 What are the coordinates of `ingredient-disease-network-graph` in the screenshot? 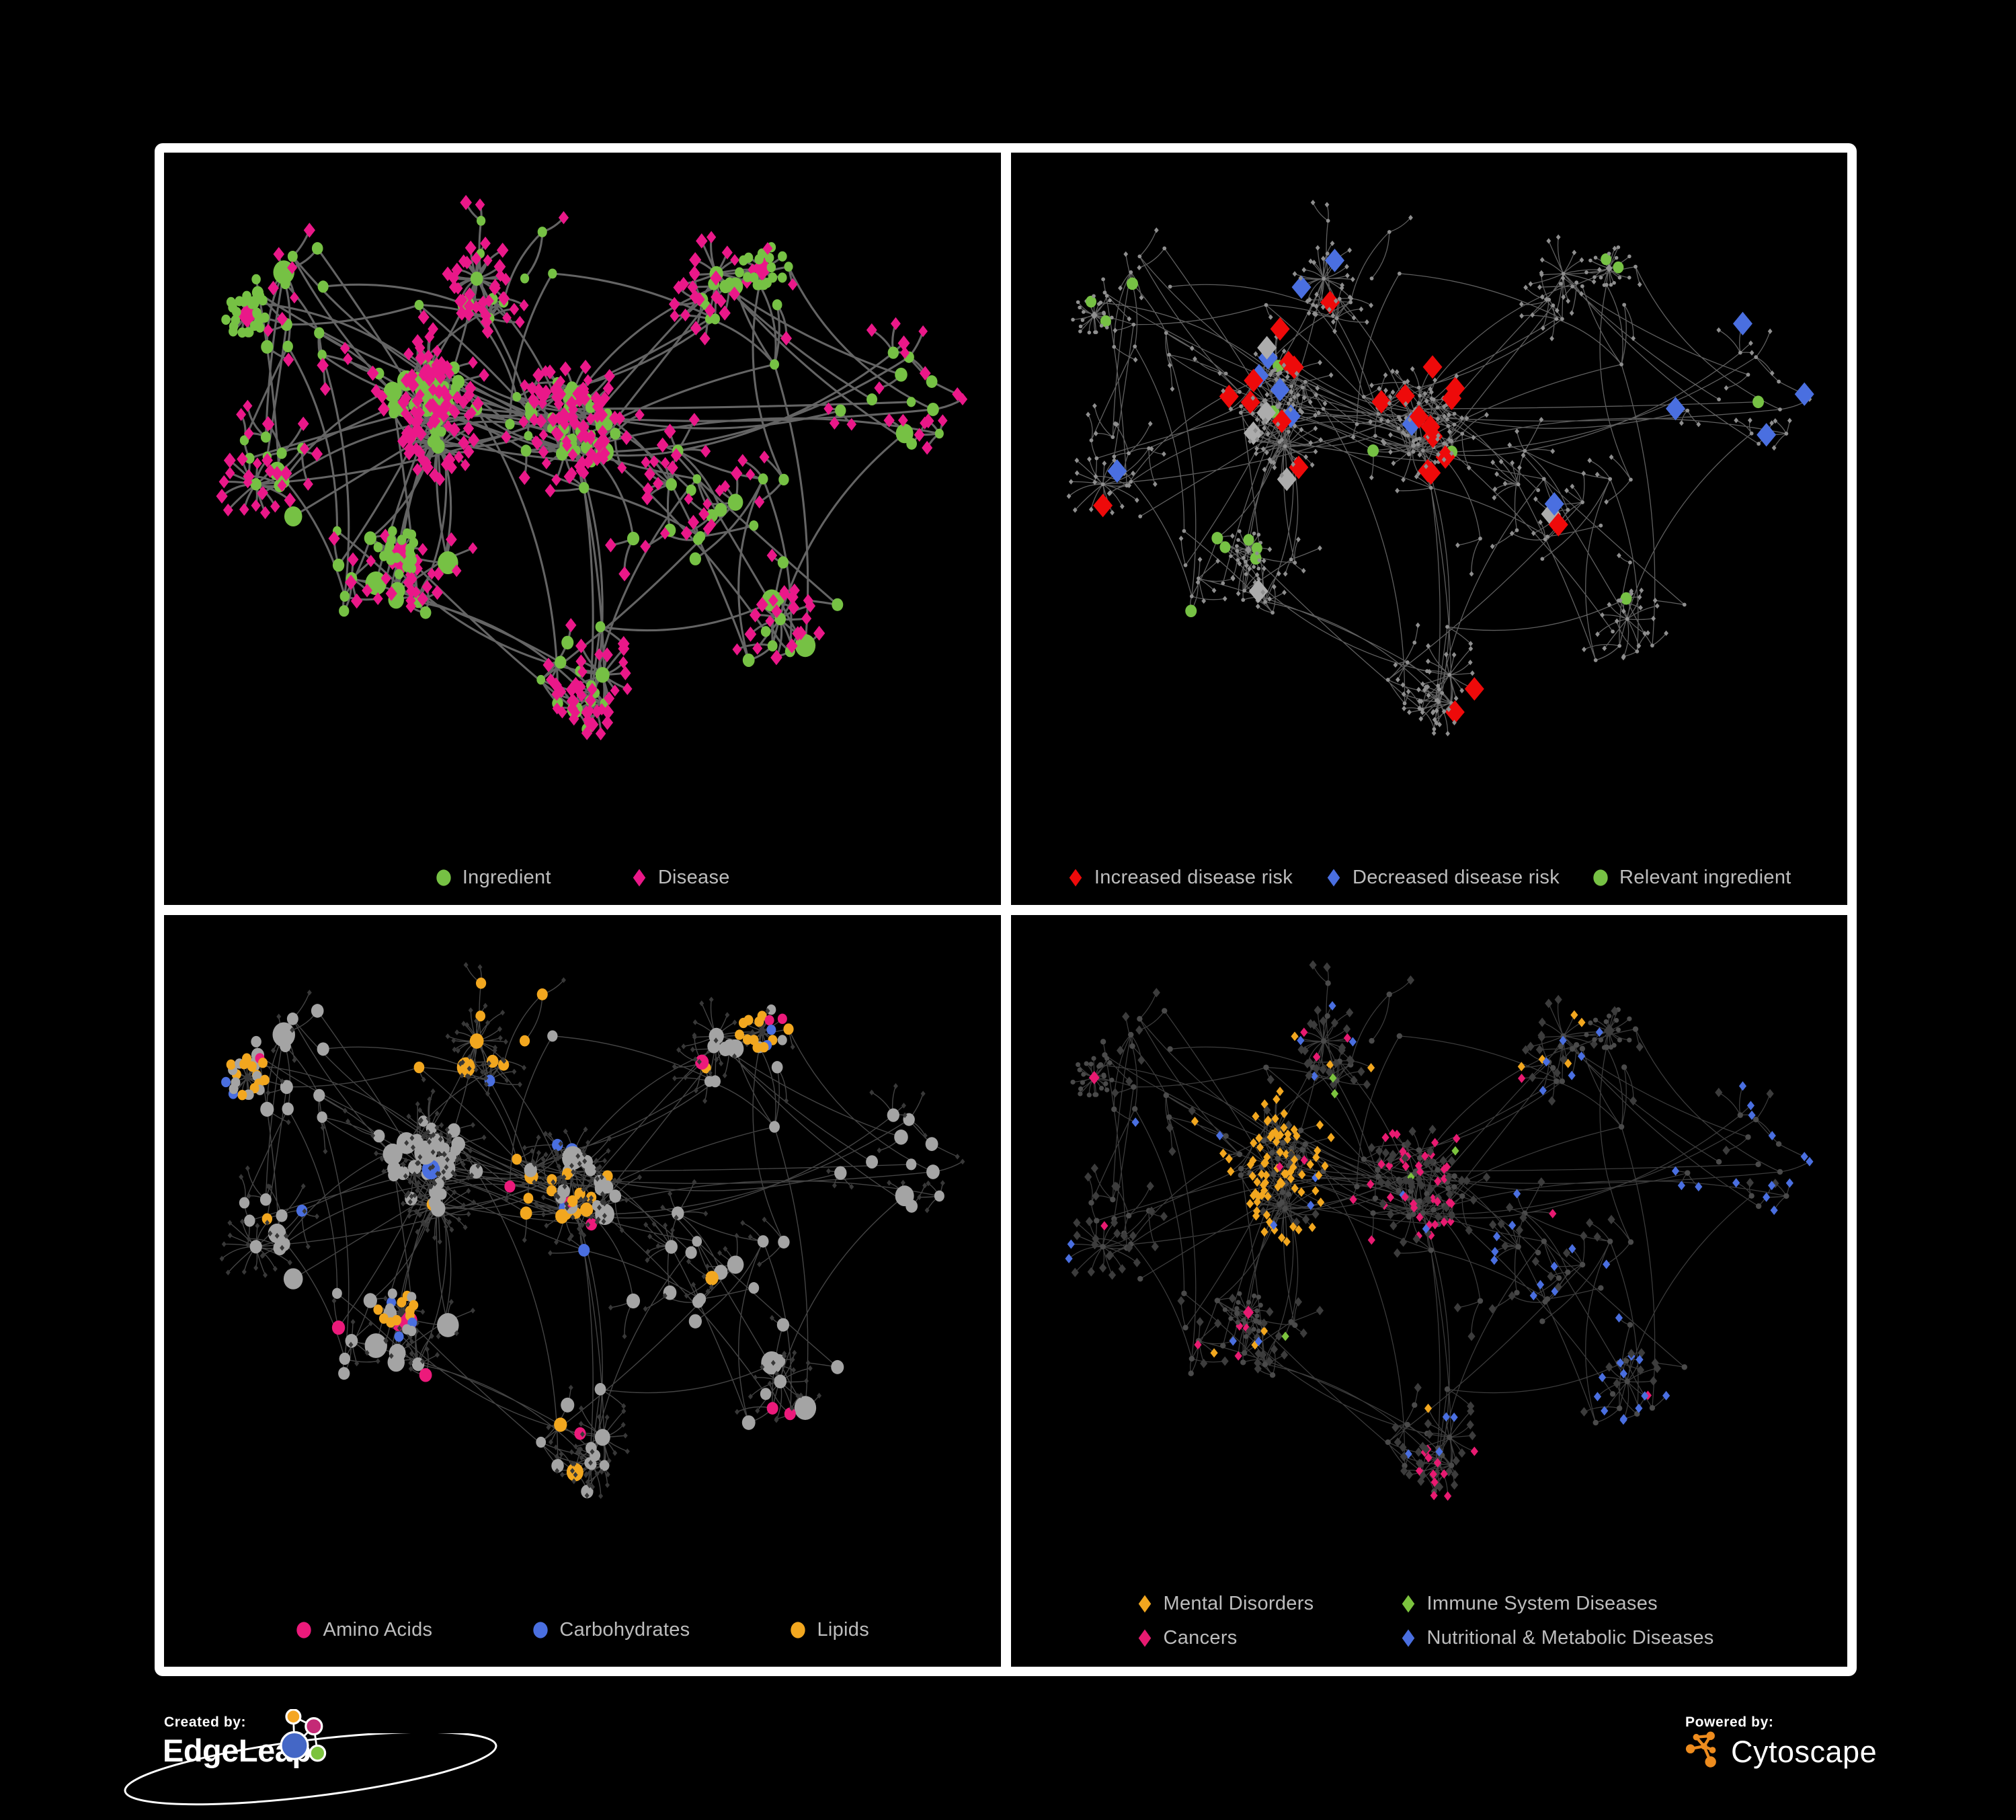 It's located at (592, 467).